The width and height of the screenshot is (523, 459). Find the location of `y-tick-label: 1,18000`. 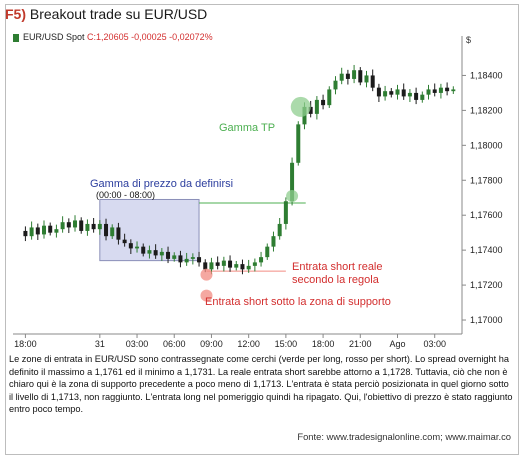

y-tick-label: 1,18000 is located at coordinates (486, 145).